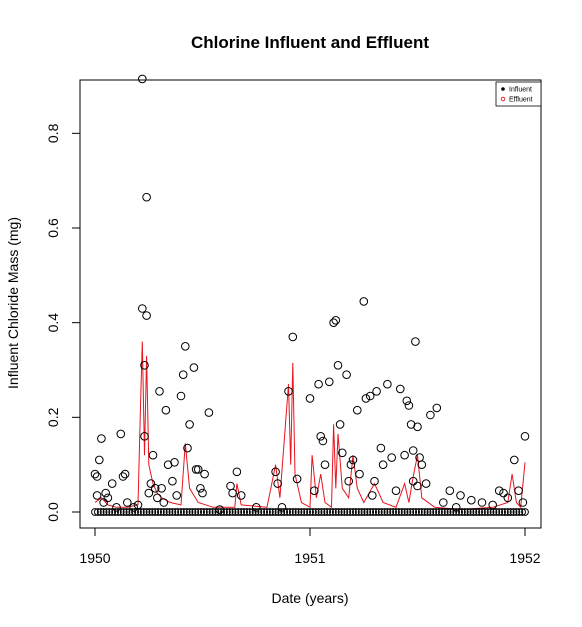 The width and height of the screenshot is (582, 627). What do you see at coordinates (309, 598) in the screenshot?
I see `x-axis-label: Date (years)` at bounding box center [309, 598].